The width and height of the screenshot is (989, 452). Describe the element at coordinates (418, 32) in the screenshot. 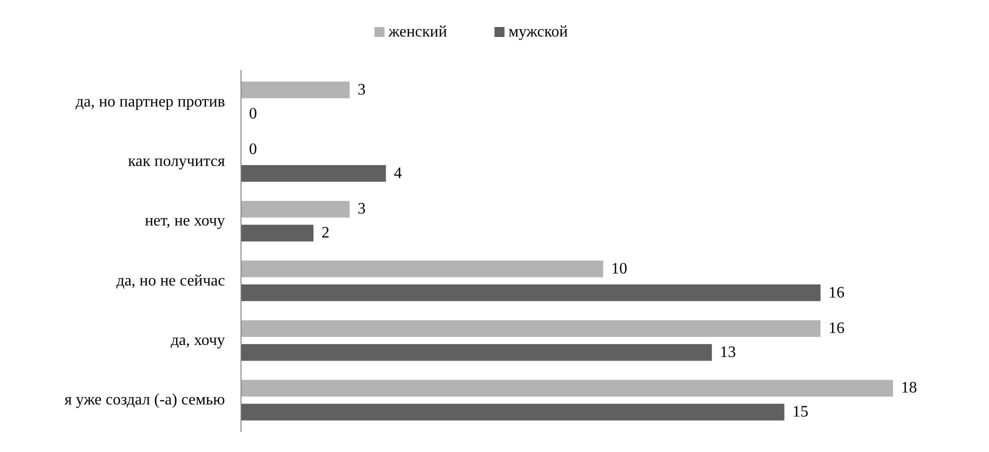

I see `legend-label: женский` at that location.